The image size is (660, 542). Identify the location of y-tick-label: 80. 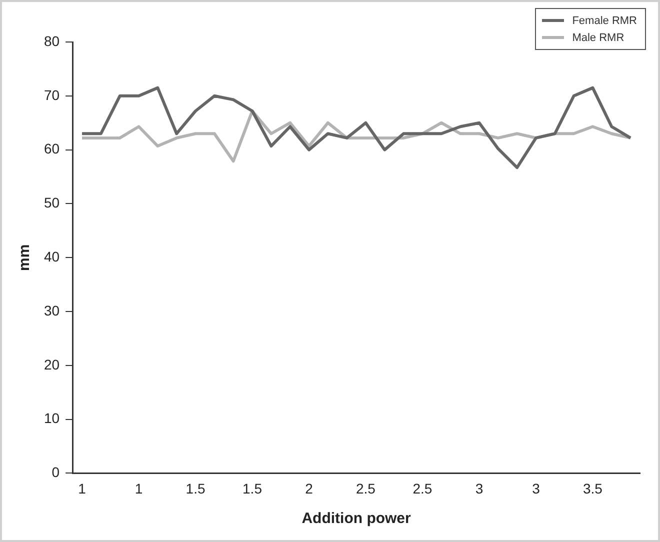
(52, 40).